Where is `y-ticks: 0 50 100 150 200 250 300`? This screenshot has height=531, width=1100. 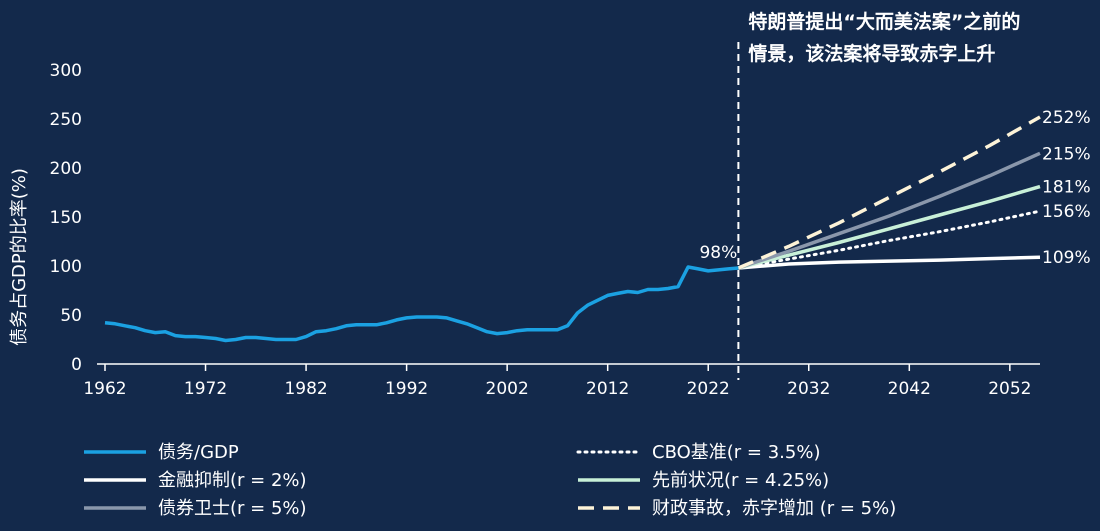
y-ticks: 0 50 100 150 200 250 300 is located at coordinates (66, 218).